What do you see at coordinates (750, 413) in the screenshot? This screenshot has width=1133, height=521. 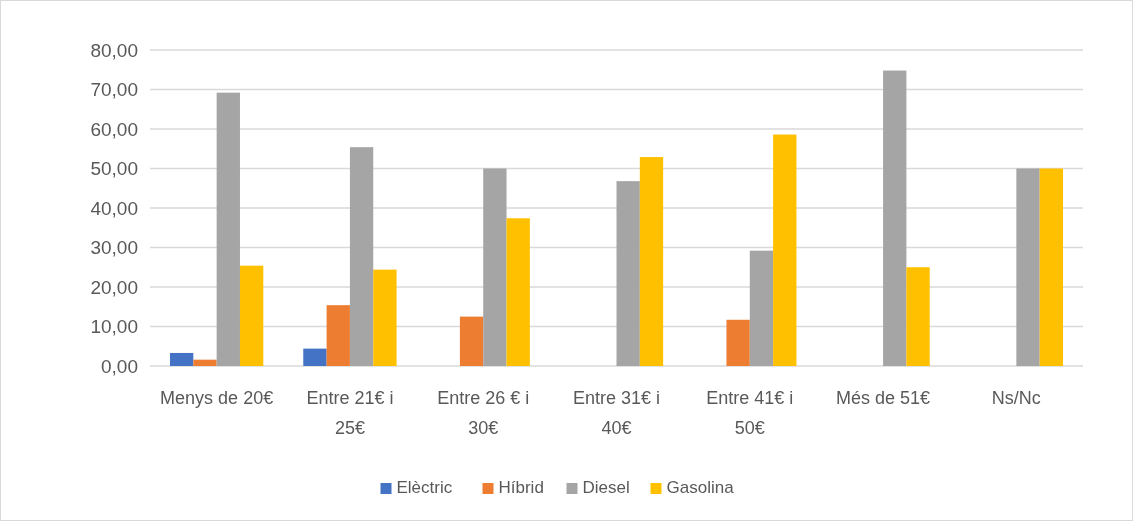 I see `x-tick-label: Entre 41€ i 50€` at bounding box center [750, 413].